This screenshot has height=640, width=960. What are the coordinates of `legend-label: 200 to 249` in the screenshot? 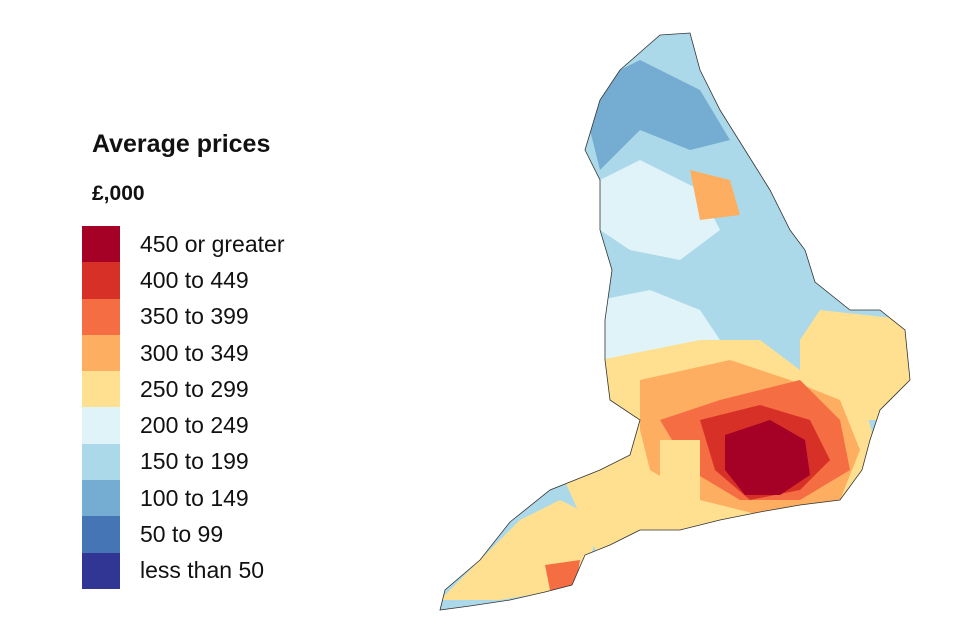 It's located at (194, 425).